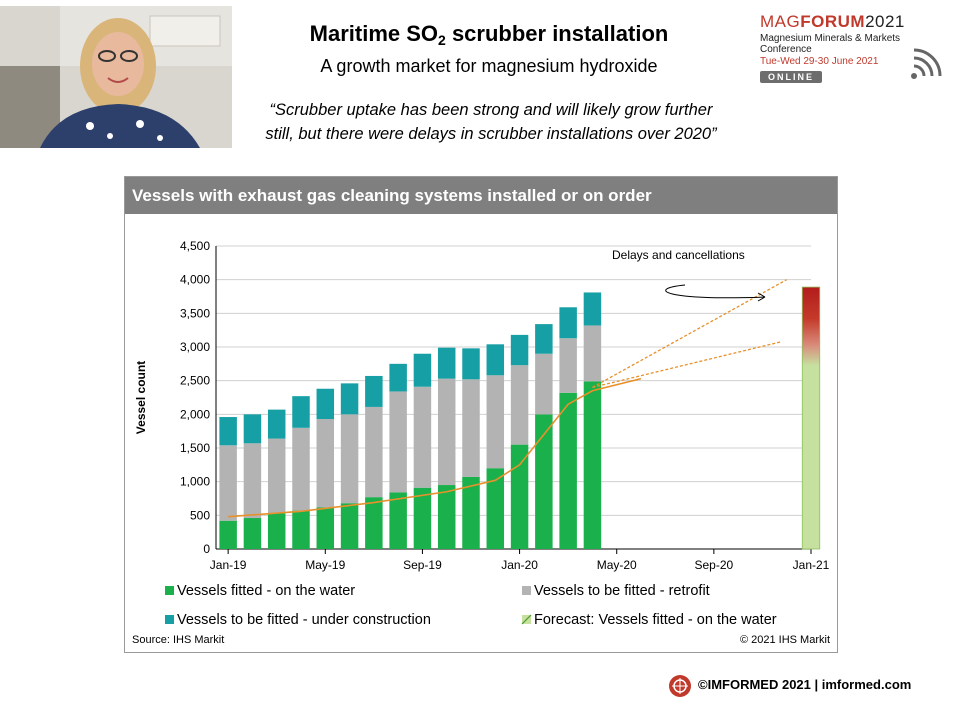 The image size is (960, 720). I want to click on legend-label: Vessels to be fitted - retrofit, so click(622, 591).